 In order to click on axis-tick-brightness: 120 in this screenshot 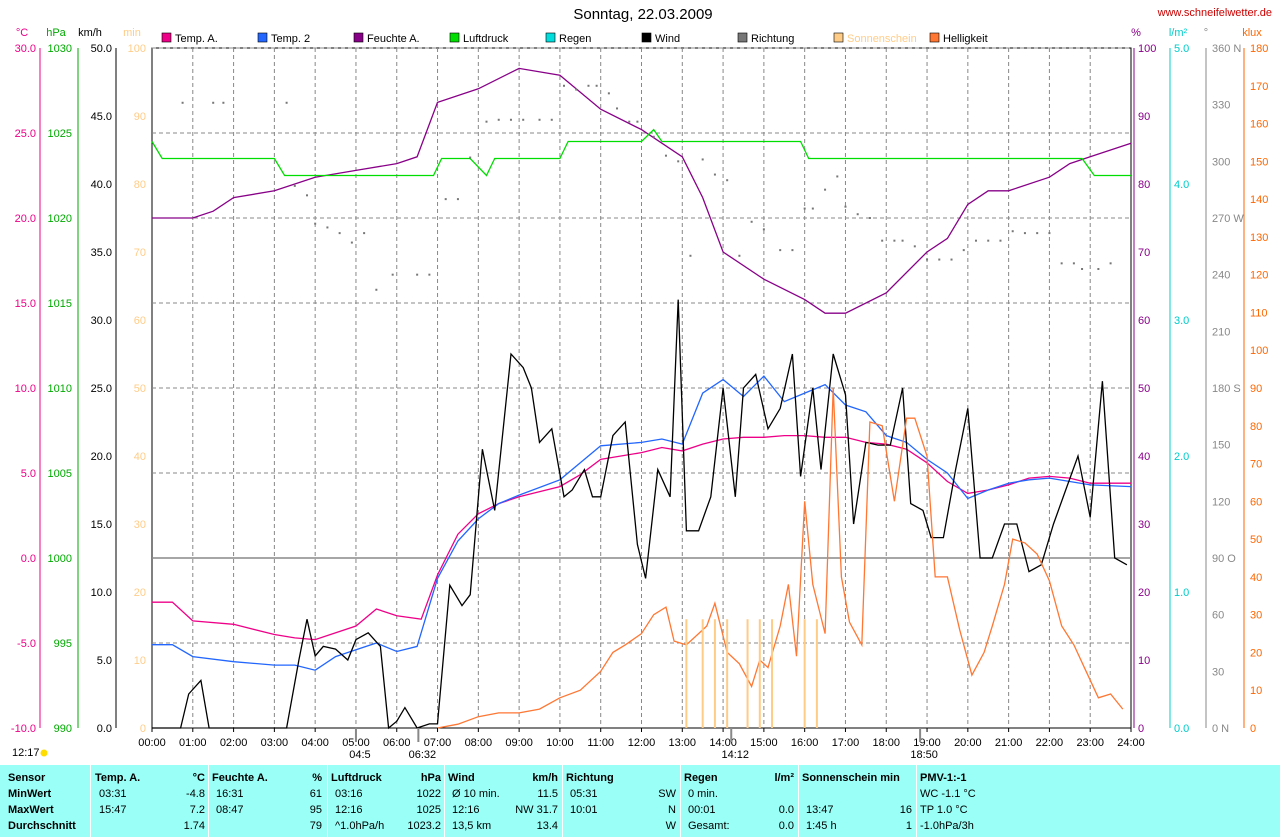, I will do `click(1259, 276)`.